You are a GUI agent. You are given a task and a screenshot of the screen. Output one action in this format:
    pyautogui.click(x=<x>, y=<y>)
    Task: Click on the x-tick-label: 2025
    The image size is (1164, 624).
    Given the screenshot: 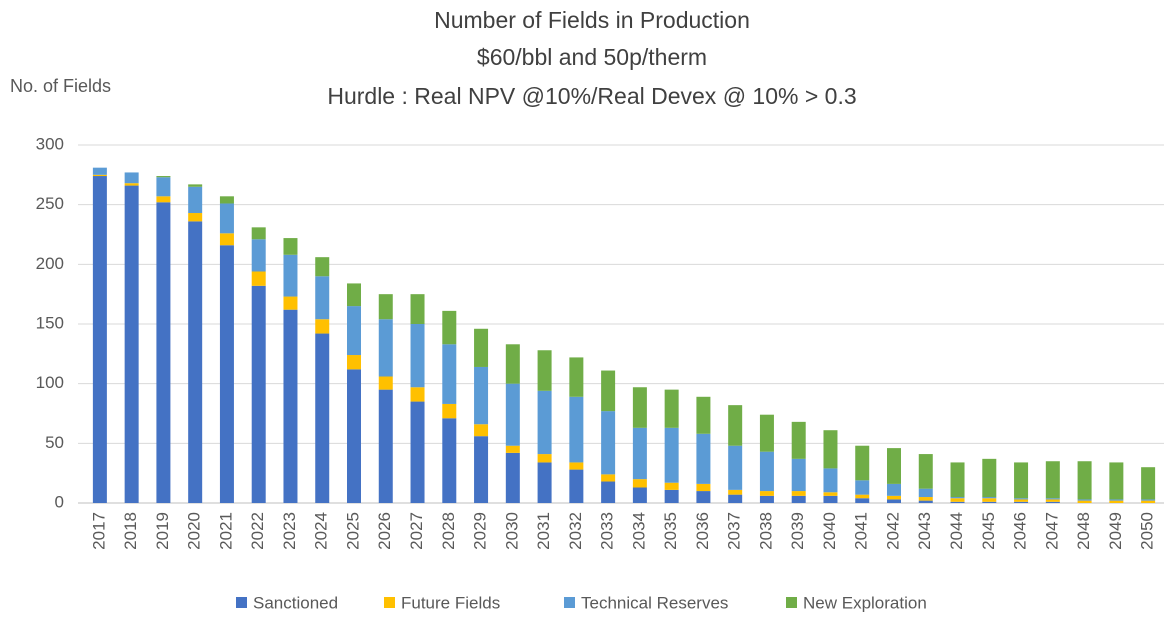 What is the action you would take?
    pyautogui.click(x=352, y=531)
    